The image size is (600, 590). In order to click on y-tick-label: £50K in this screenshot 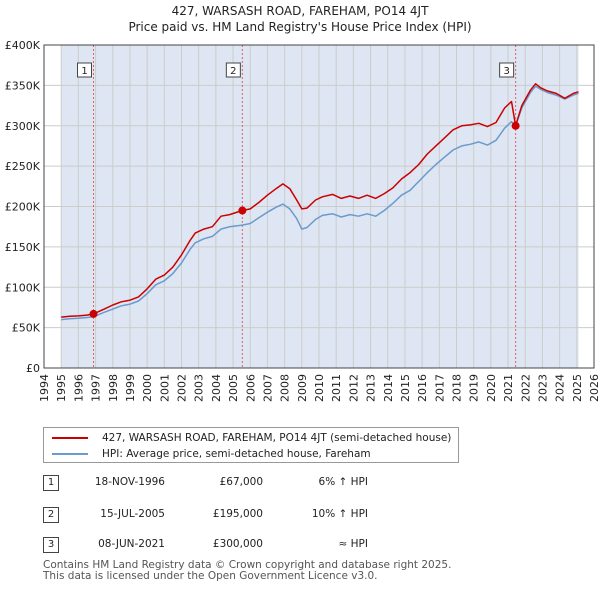, I will do `click(26, 328)`.